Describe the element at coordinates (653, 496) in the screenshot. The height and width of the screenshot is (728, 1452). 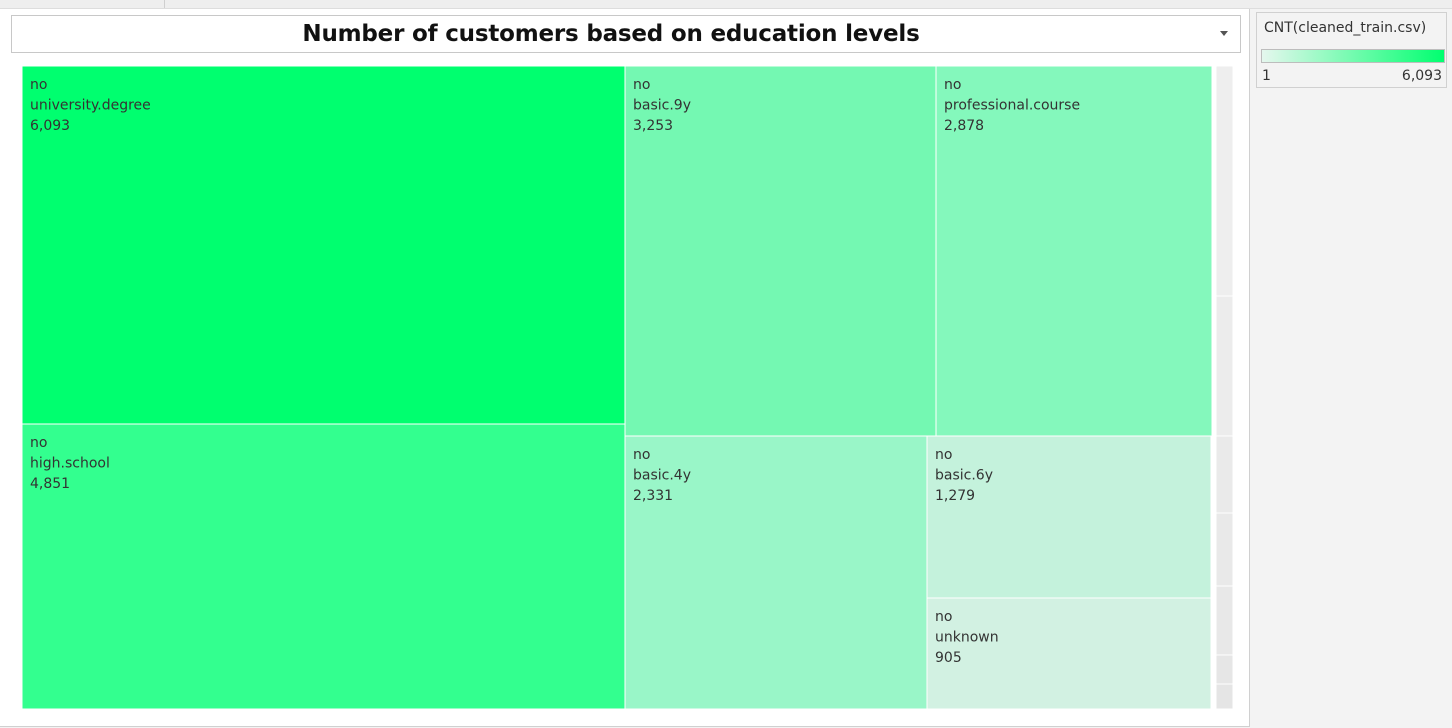
I see `treemap-value-label: 2,331` at that location.